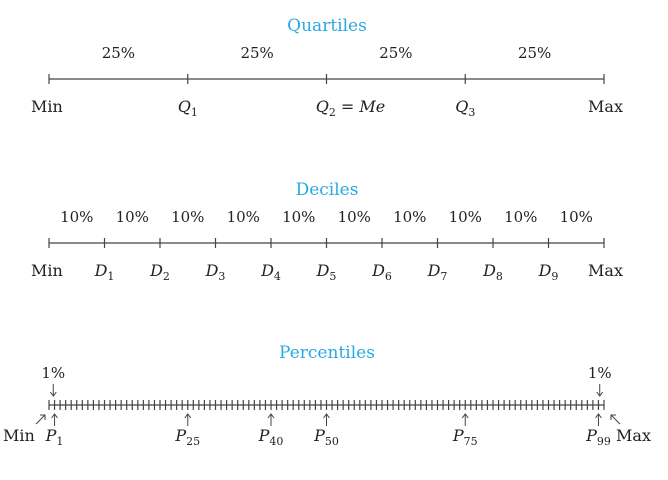 The image size is (668, 480). Describe the element at coordinates (326, 272) in the screenshot. I see `decile-label: D5` at that location.